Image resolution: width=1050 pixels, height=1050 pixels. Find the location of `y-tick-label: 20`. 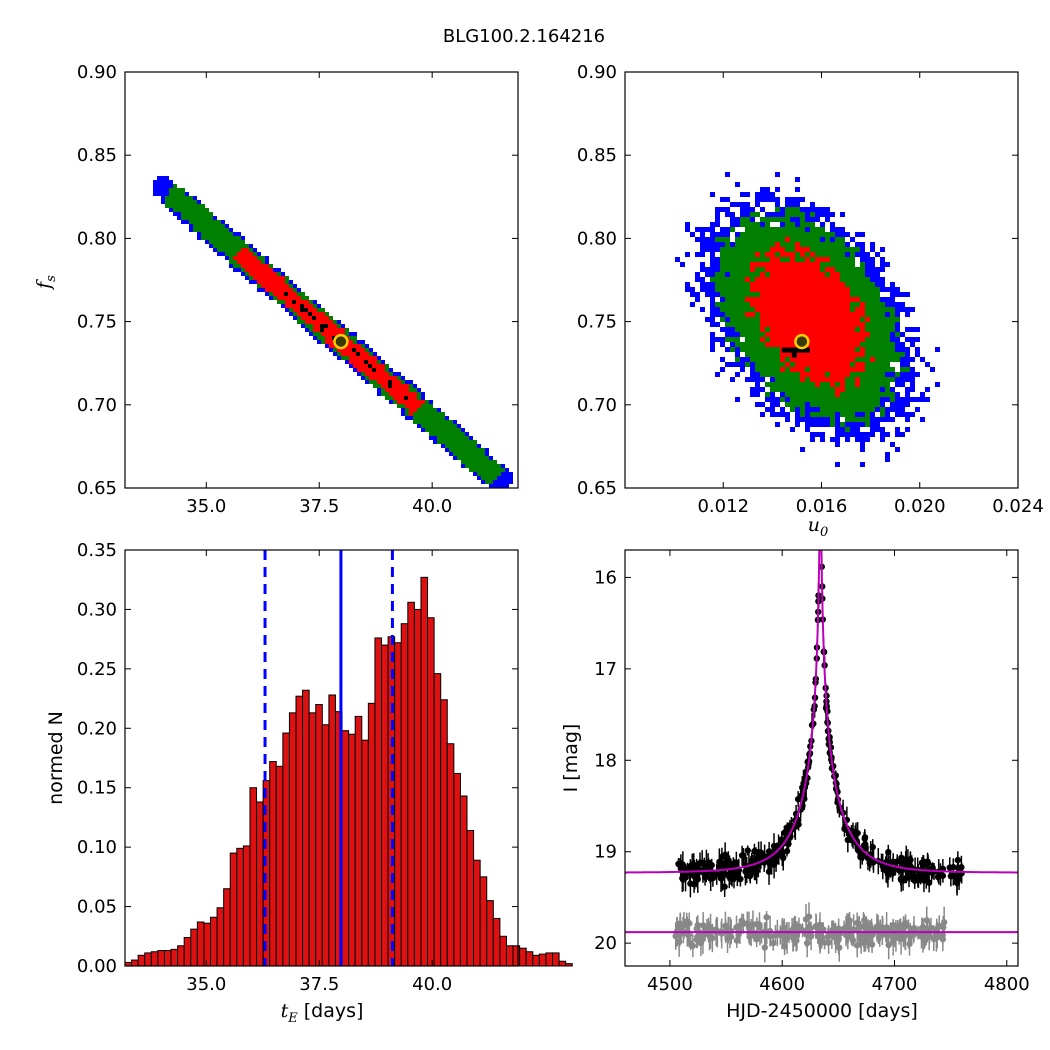

y-tick-label: 20 is located at coordinates (605, 943).